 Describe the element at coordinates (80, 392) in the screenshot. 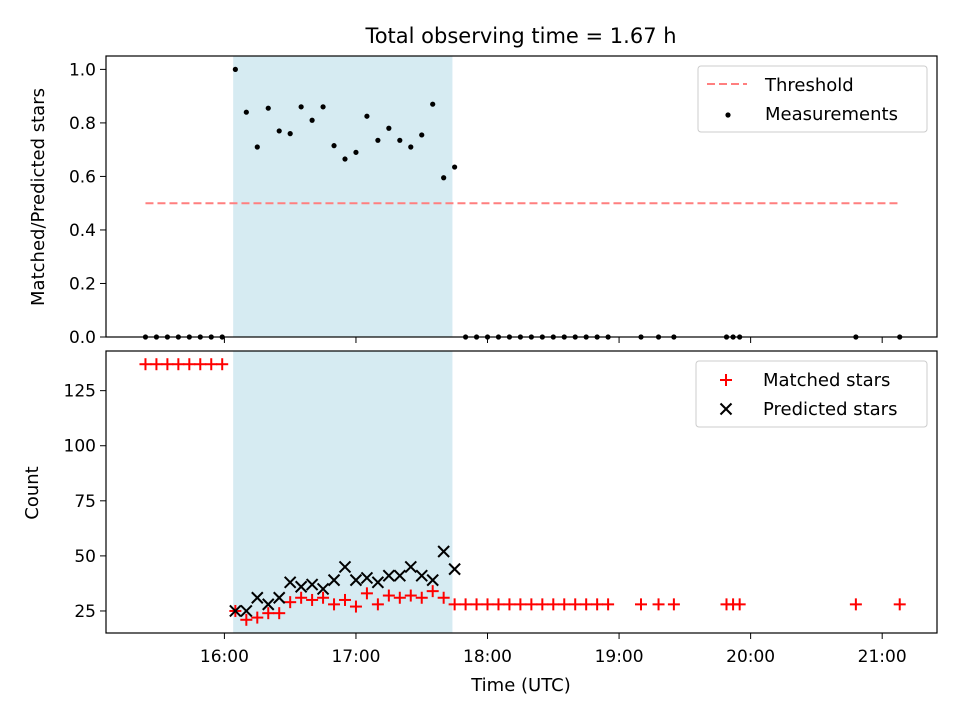

I see `bottom-y-tick-label: 125` at that location.